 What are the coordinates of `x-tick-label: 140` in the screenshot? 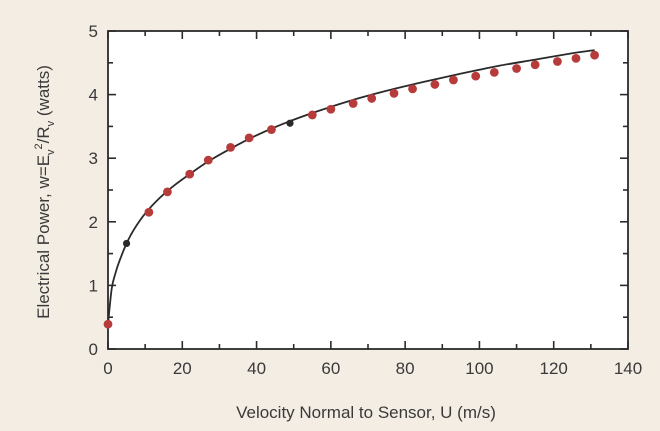 It's located at (628, 368).